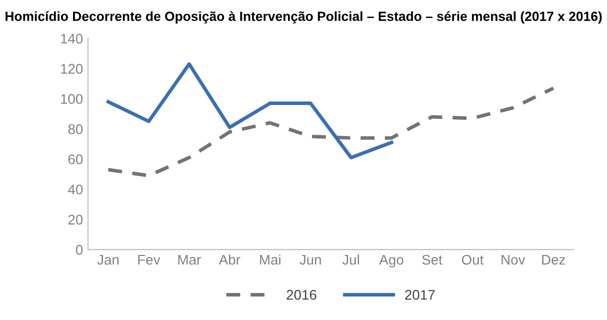 The width and height of the screenshot is (607, 320). Describe the element at coordinates (473, 259) in the screenshot. I see `x-tick-label: Out` at that location.